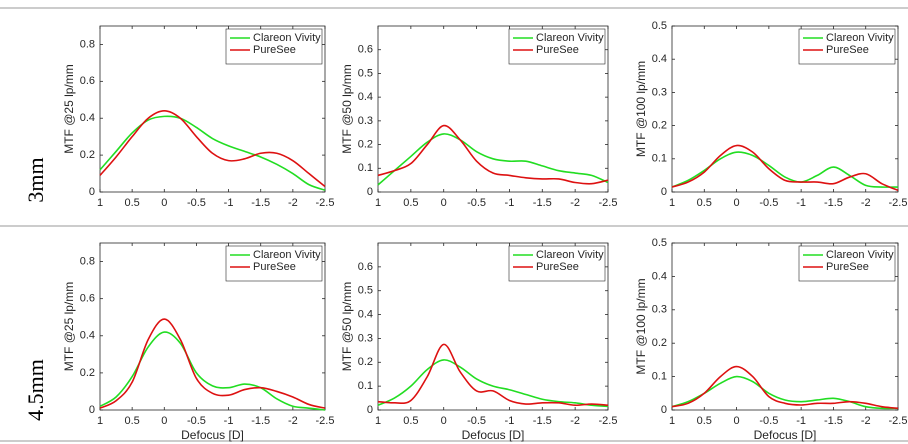  I want to click on row-label: 3mm, so click(35, 179).